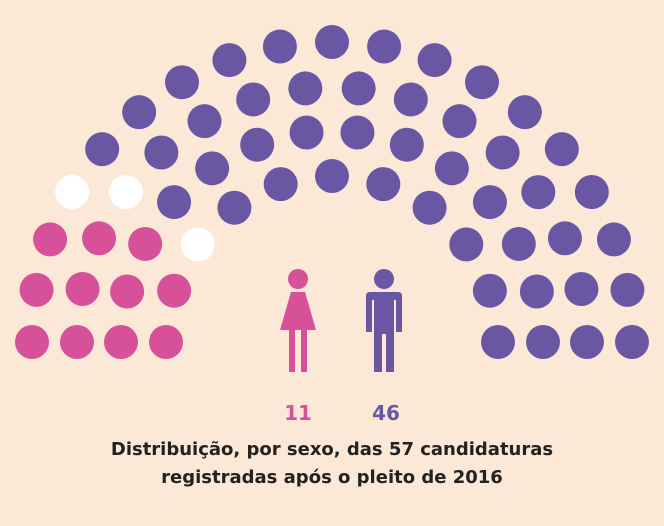  What do you see at coordinates (298, 413) in the screenshot?
I see `female-count: 11` at bounding box center [298, 413].